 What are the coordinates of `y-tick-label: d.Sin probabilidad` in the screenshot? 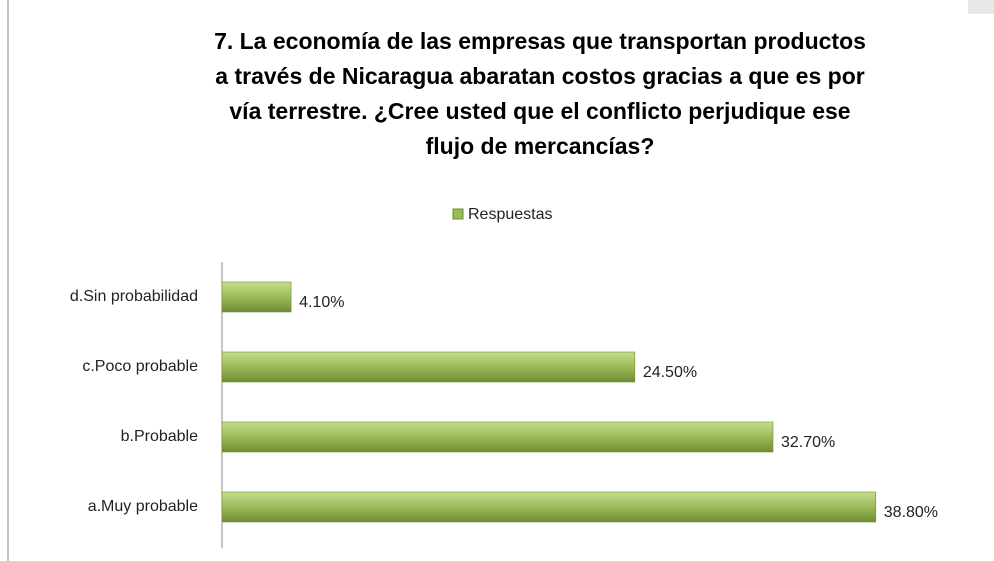 It's located at (134, 296).